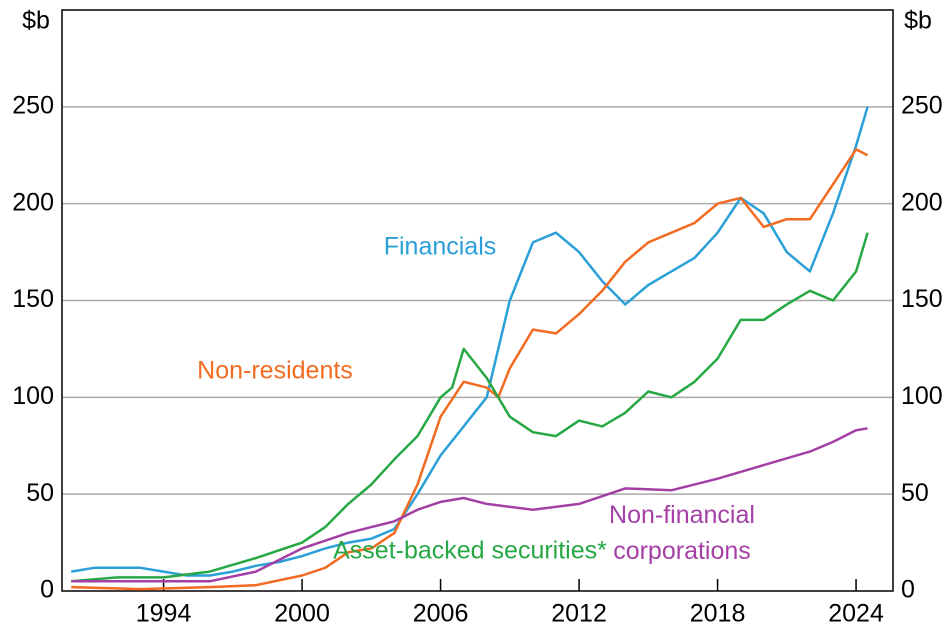  What do you see at coordinates (682, 533) in the screenshot?
I see `series-label: Non-financial corporations` at bounding box center [682, 533].